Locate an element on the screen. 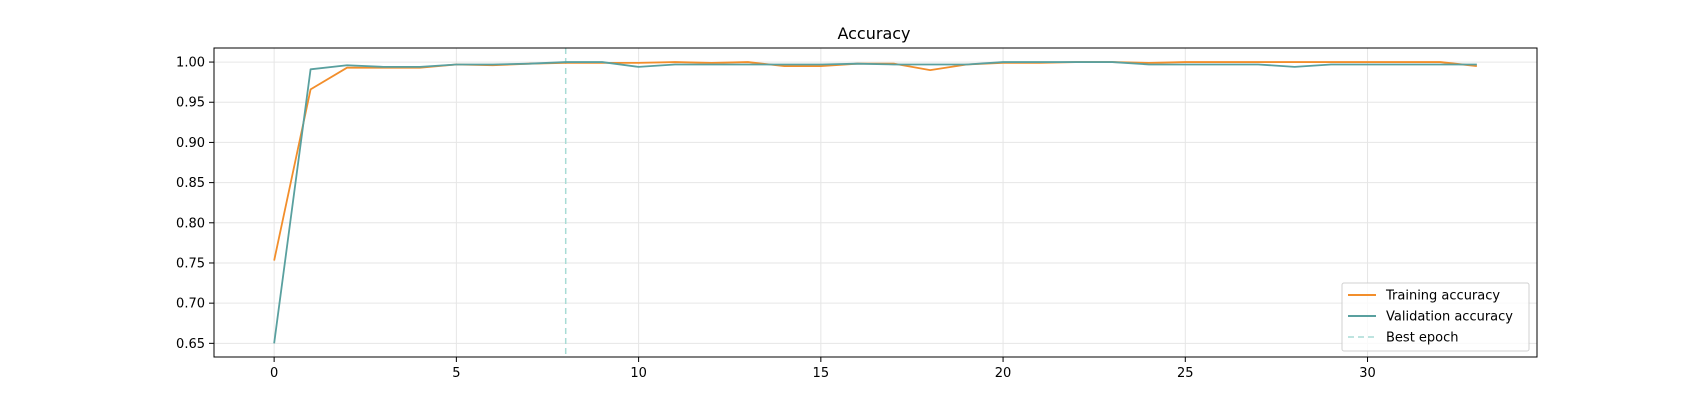 The height and width of the screenshot is (404, 1700). x-tick-label: 15 is located at coordinates (821, 373).